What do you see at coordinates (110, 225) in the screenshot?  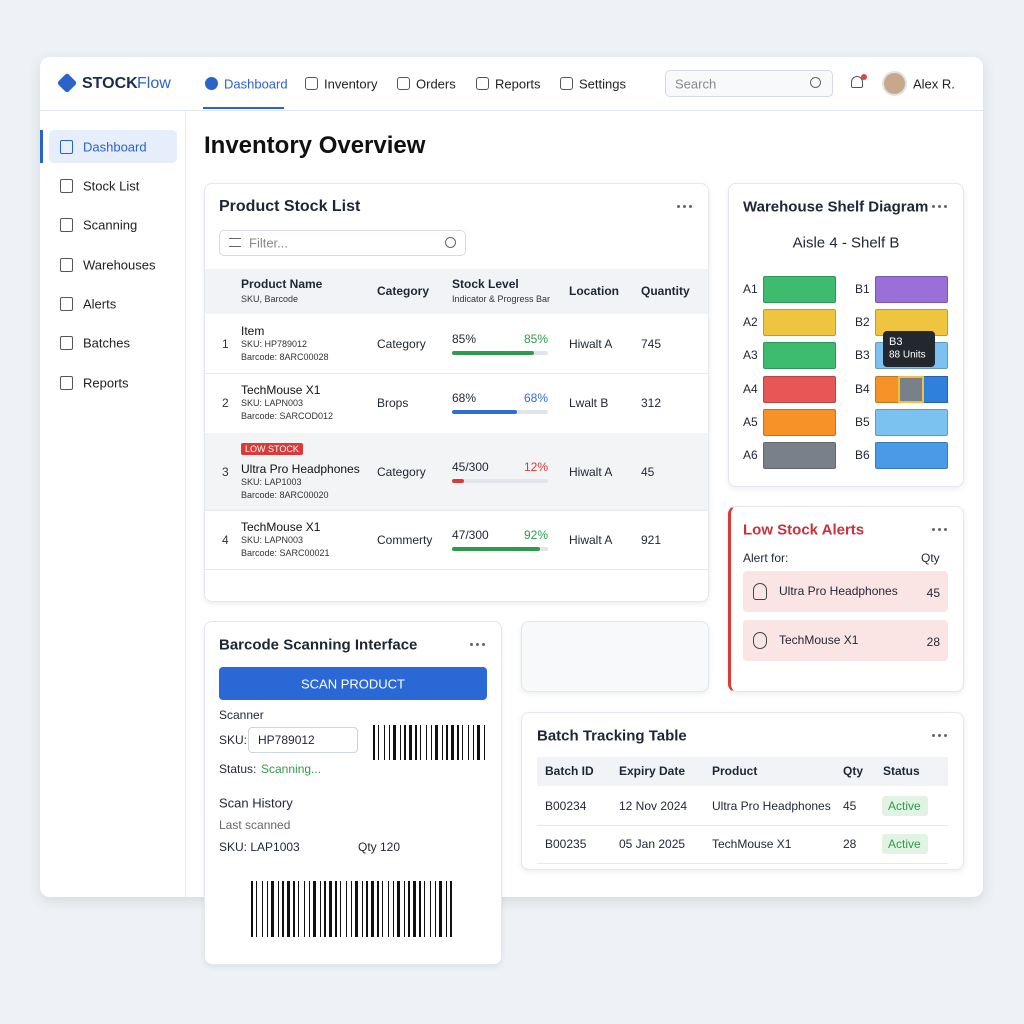 I see `sidebar-item: Scanning` at bounding box center [110, 225].